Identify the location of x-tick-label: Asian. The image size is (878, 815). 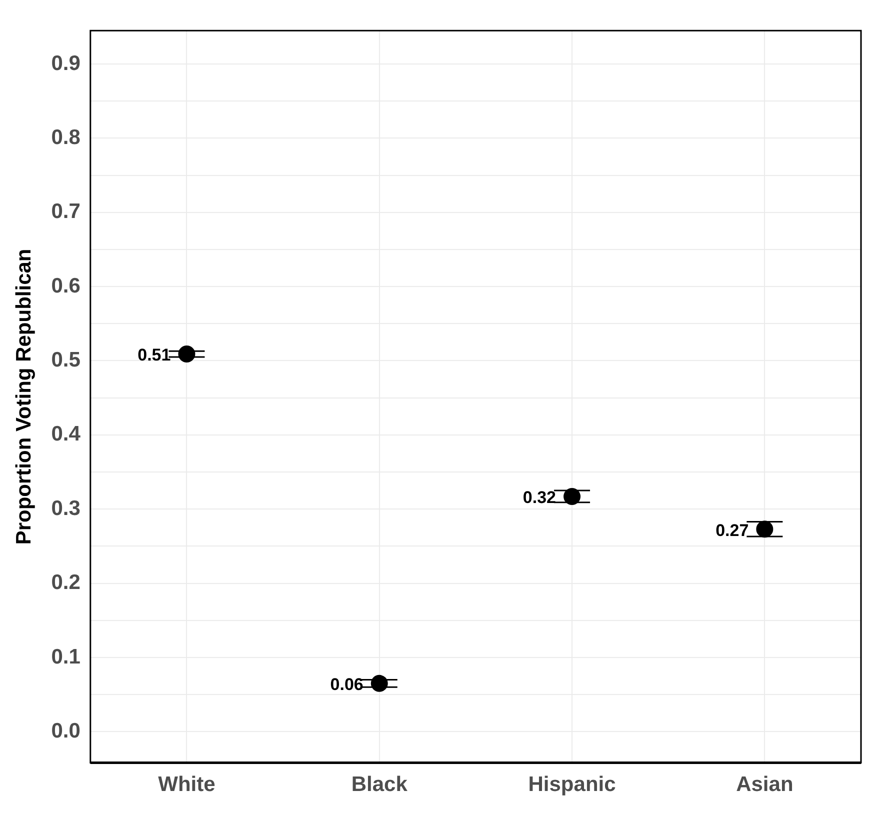
(765, 784).